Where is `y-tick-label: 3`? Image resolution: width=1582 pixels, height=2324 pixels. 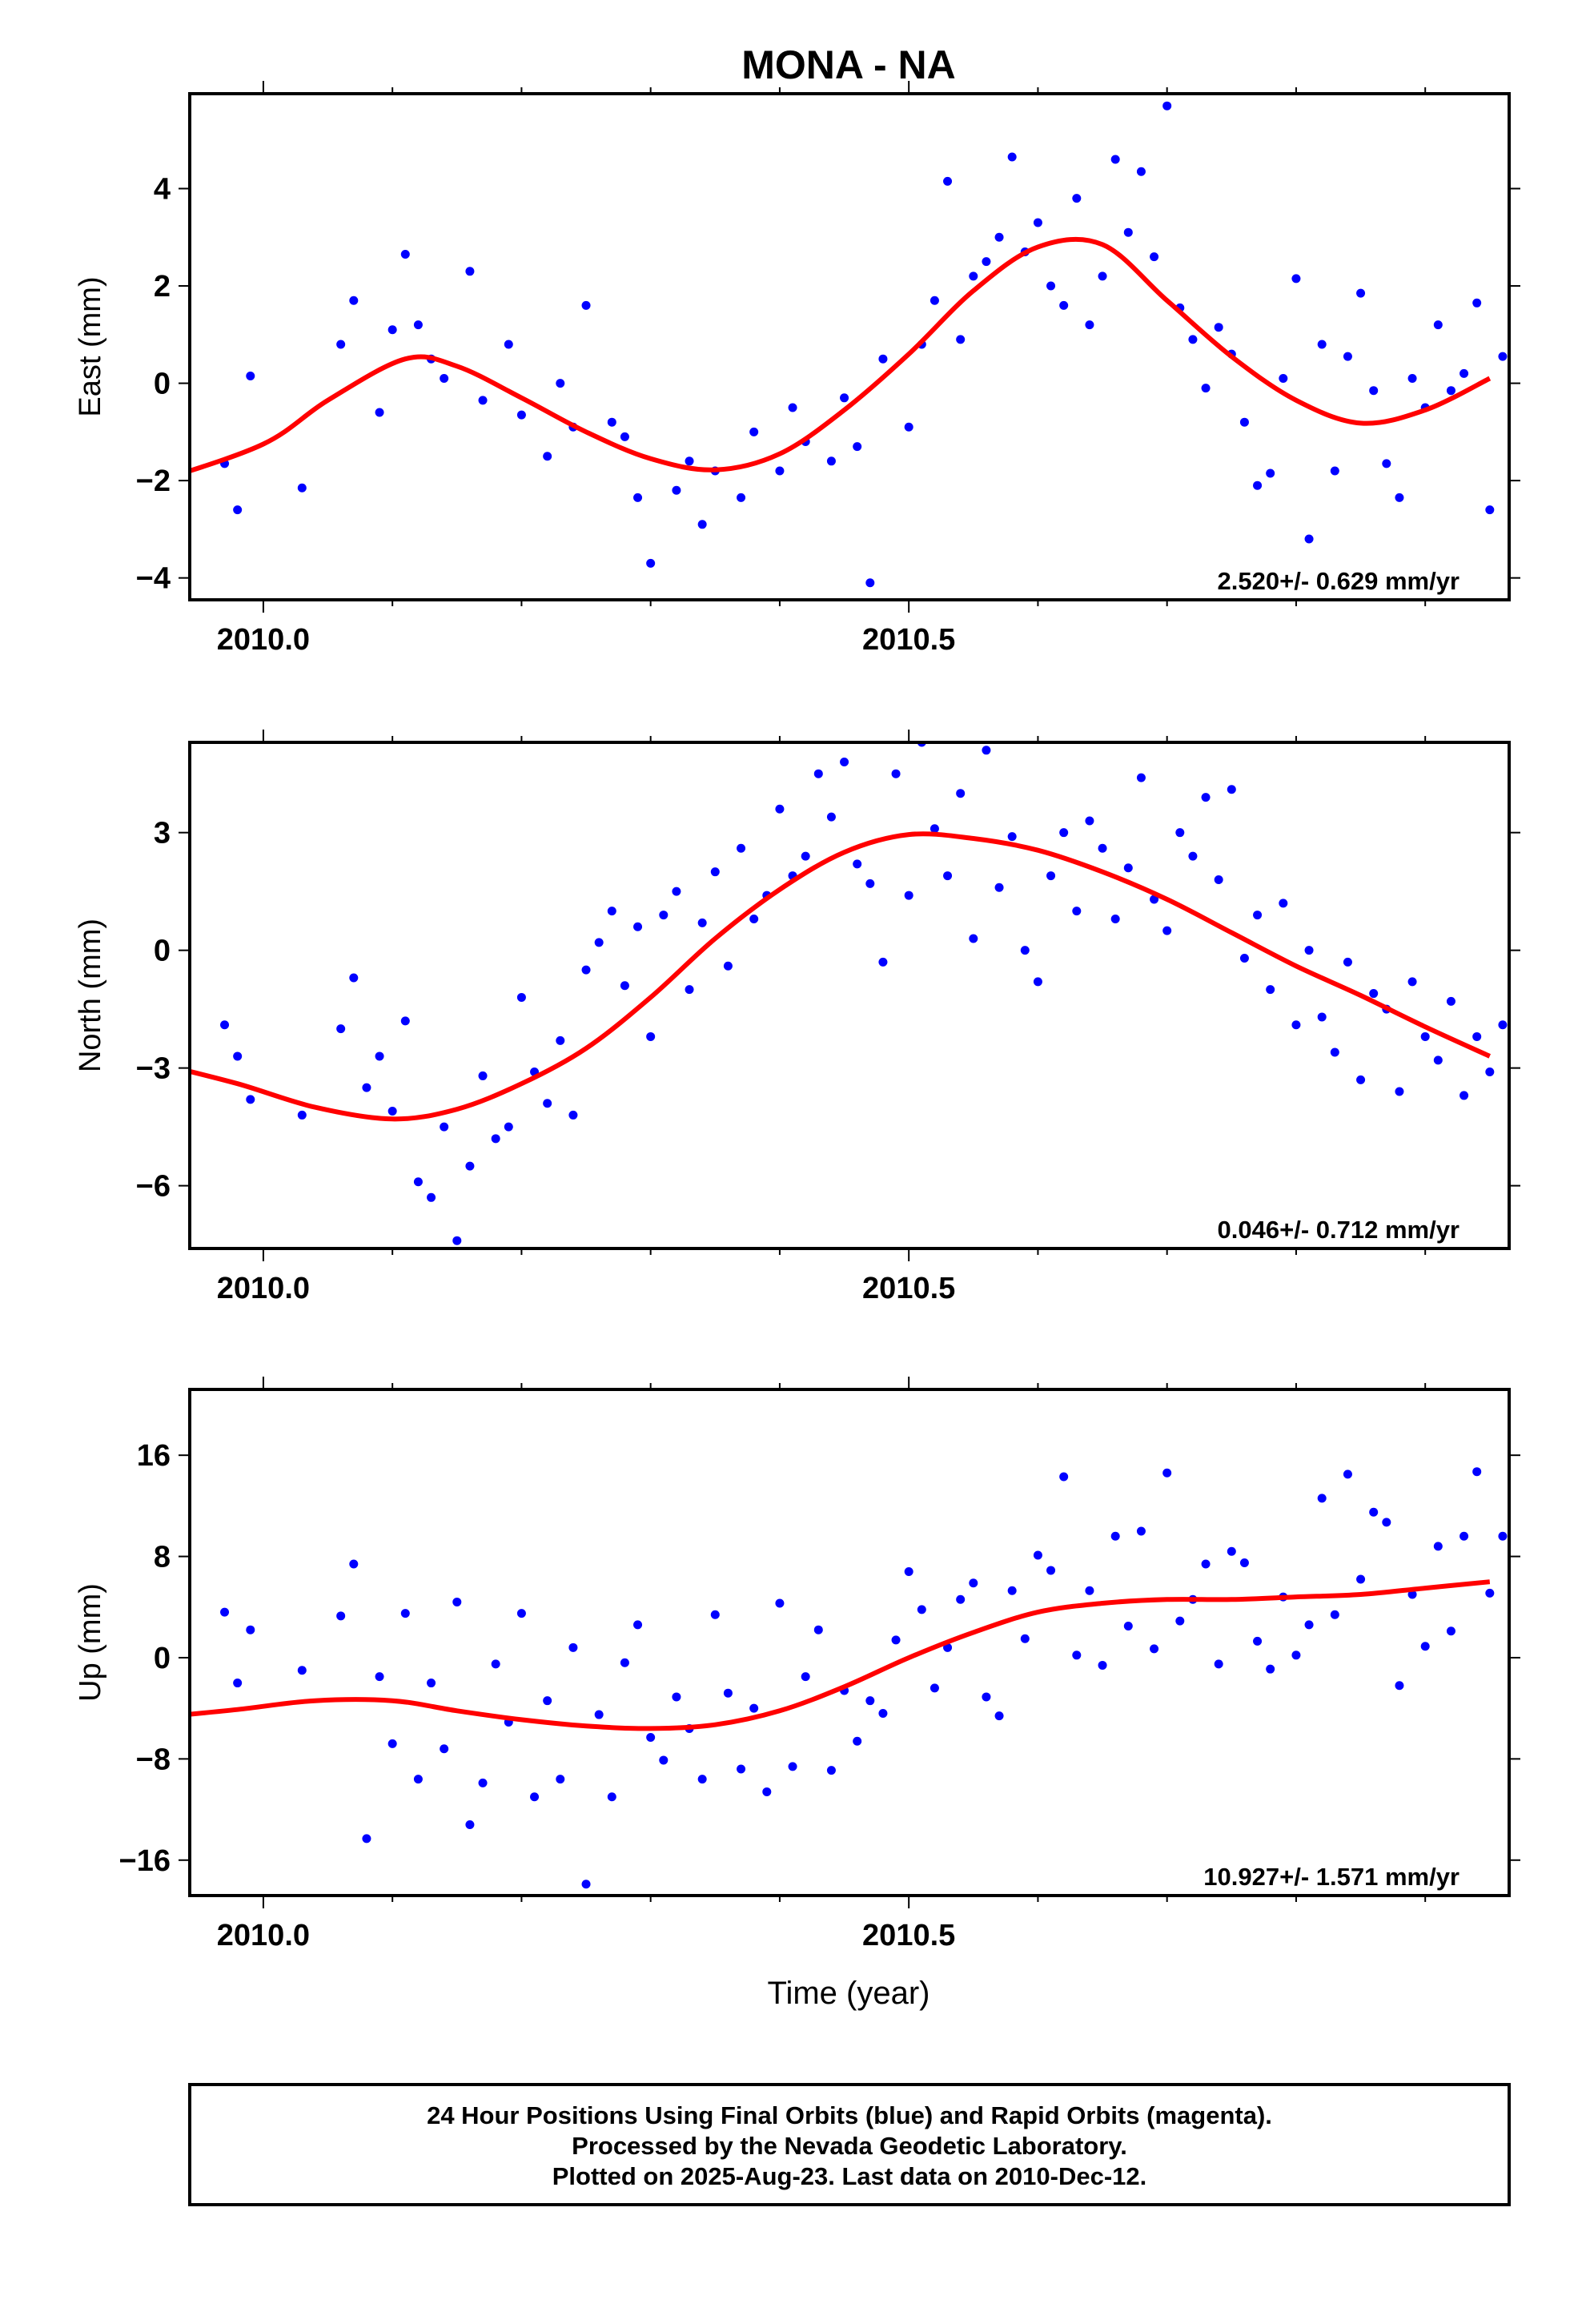 y-tick-label: 3 is located at coordinates (162, 833).